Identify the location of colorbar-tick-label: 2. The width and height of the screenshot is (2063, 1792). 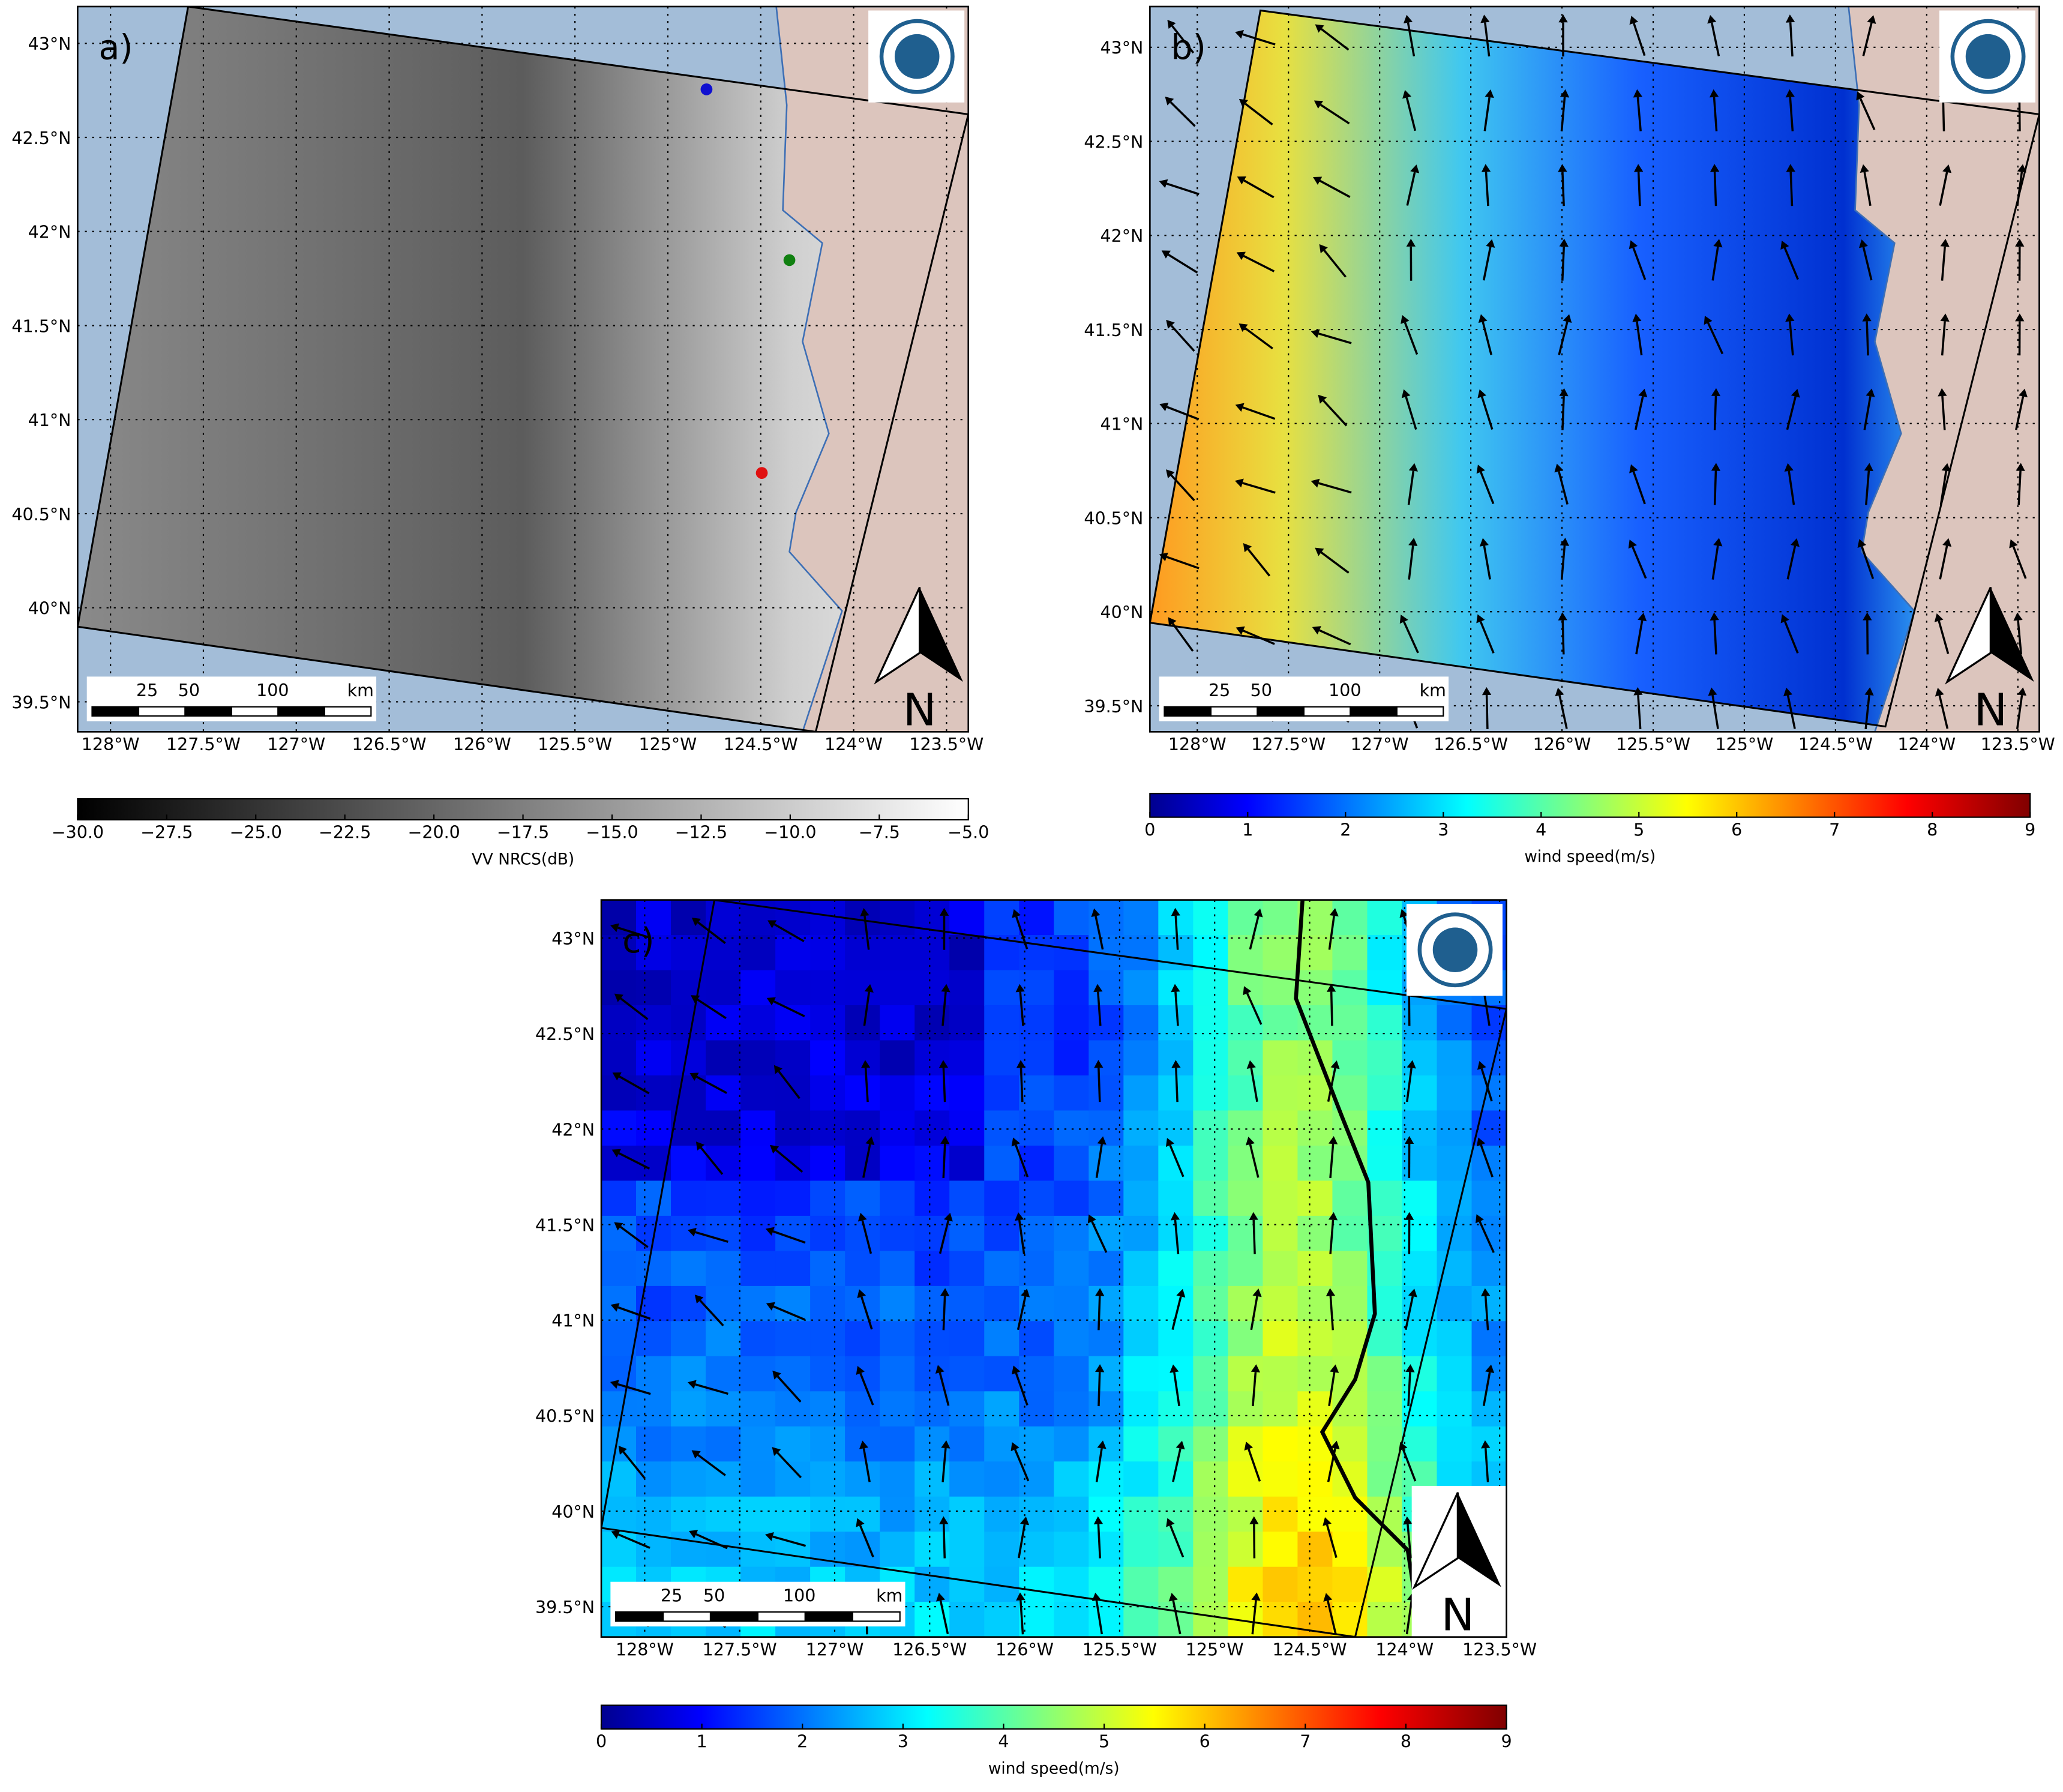
(802, 1742).